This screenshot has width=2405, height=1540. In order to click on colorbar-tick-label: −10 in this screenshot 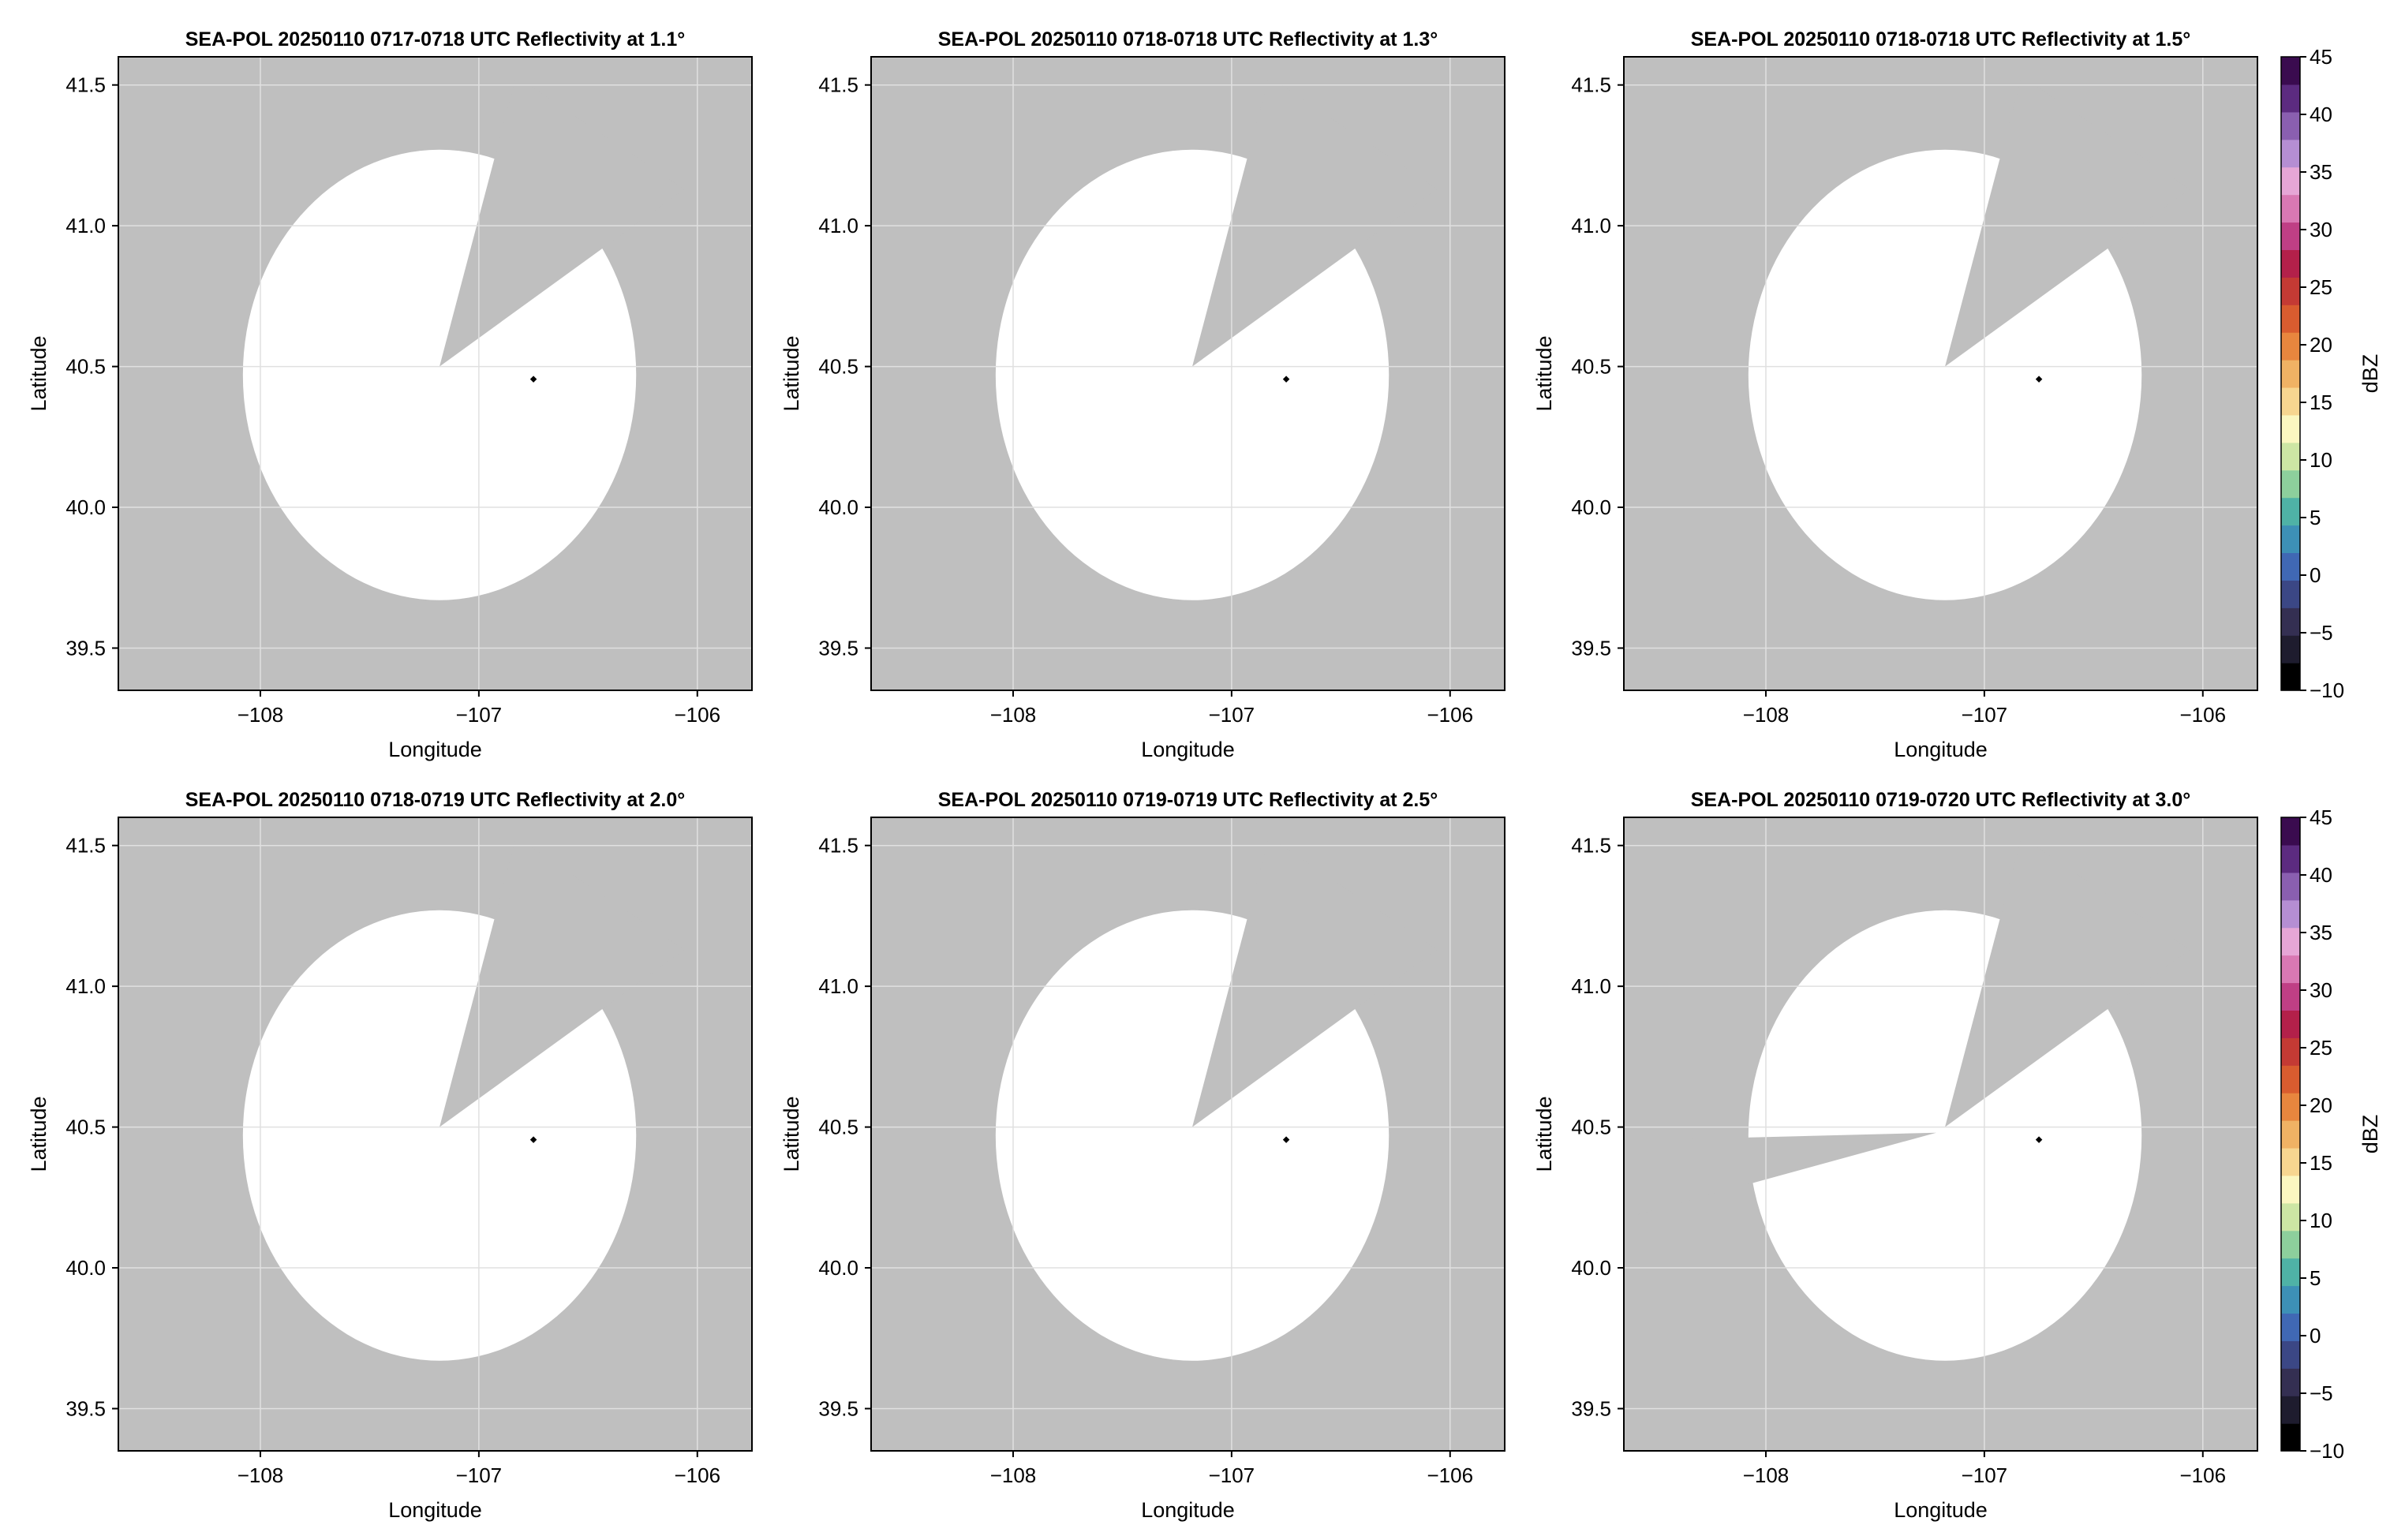, I will do `click(2327, 1451)`.